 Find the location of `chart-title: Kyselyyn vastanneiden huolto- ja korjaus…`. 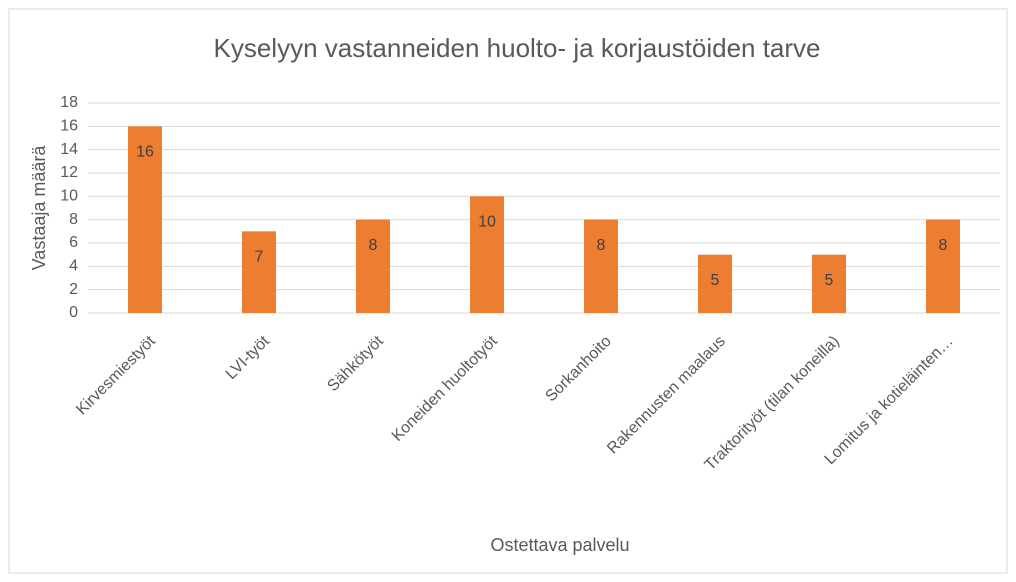

chart-title: Kyselyyn vastanneiden huolto- ja korjaus… is located at coordinates (516, 48).